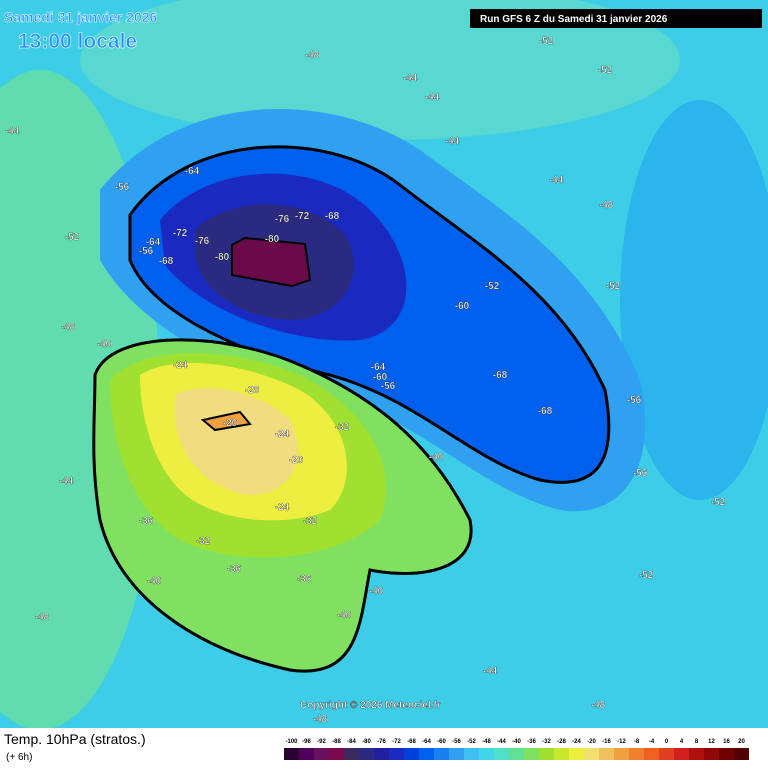 Image resolution: width=768 pixels, height=773 pixels. What do you see at coordinates (531, 742) in the screenshot?
I see `colorbar-label: -36` at bounding box center [531, 742].